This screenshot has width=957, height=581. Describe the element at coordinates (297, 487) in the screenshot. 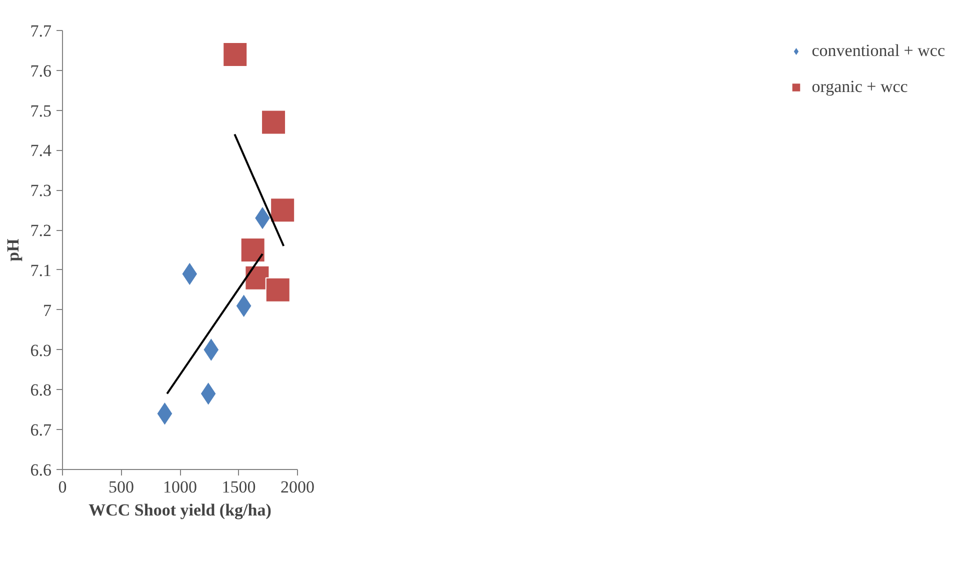

I see `x-tick-label: 2000` at that location.